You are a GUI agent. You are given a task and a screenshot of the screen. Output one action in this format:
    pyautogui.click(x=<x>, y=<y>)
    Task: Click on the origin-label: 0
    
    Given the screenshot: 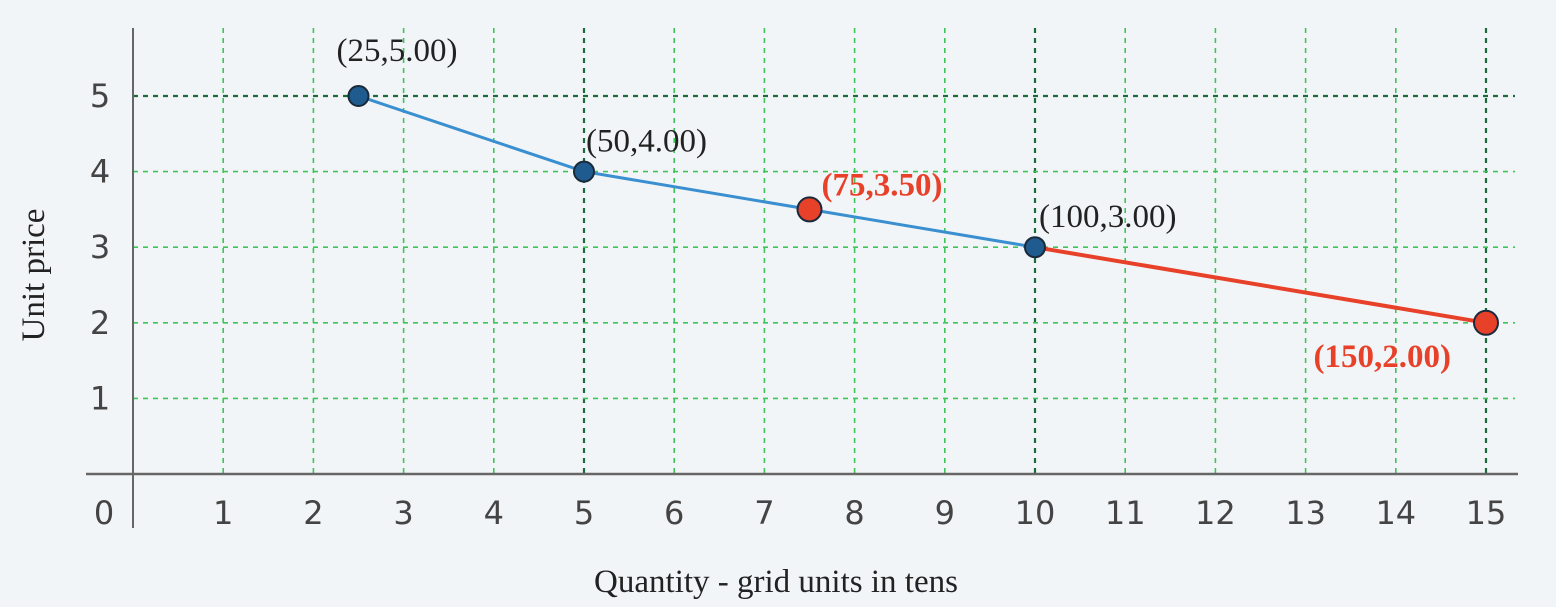 What is the action you would take?
    pyautogui.click(x=104, y=513)
    